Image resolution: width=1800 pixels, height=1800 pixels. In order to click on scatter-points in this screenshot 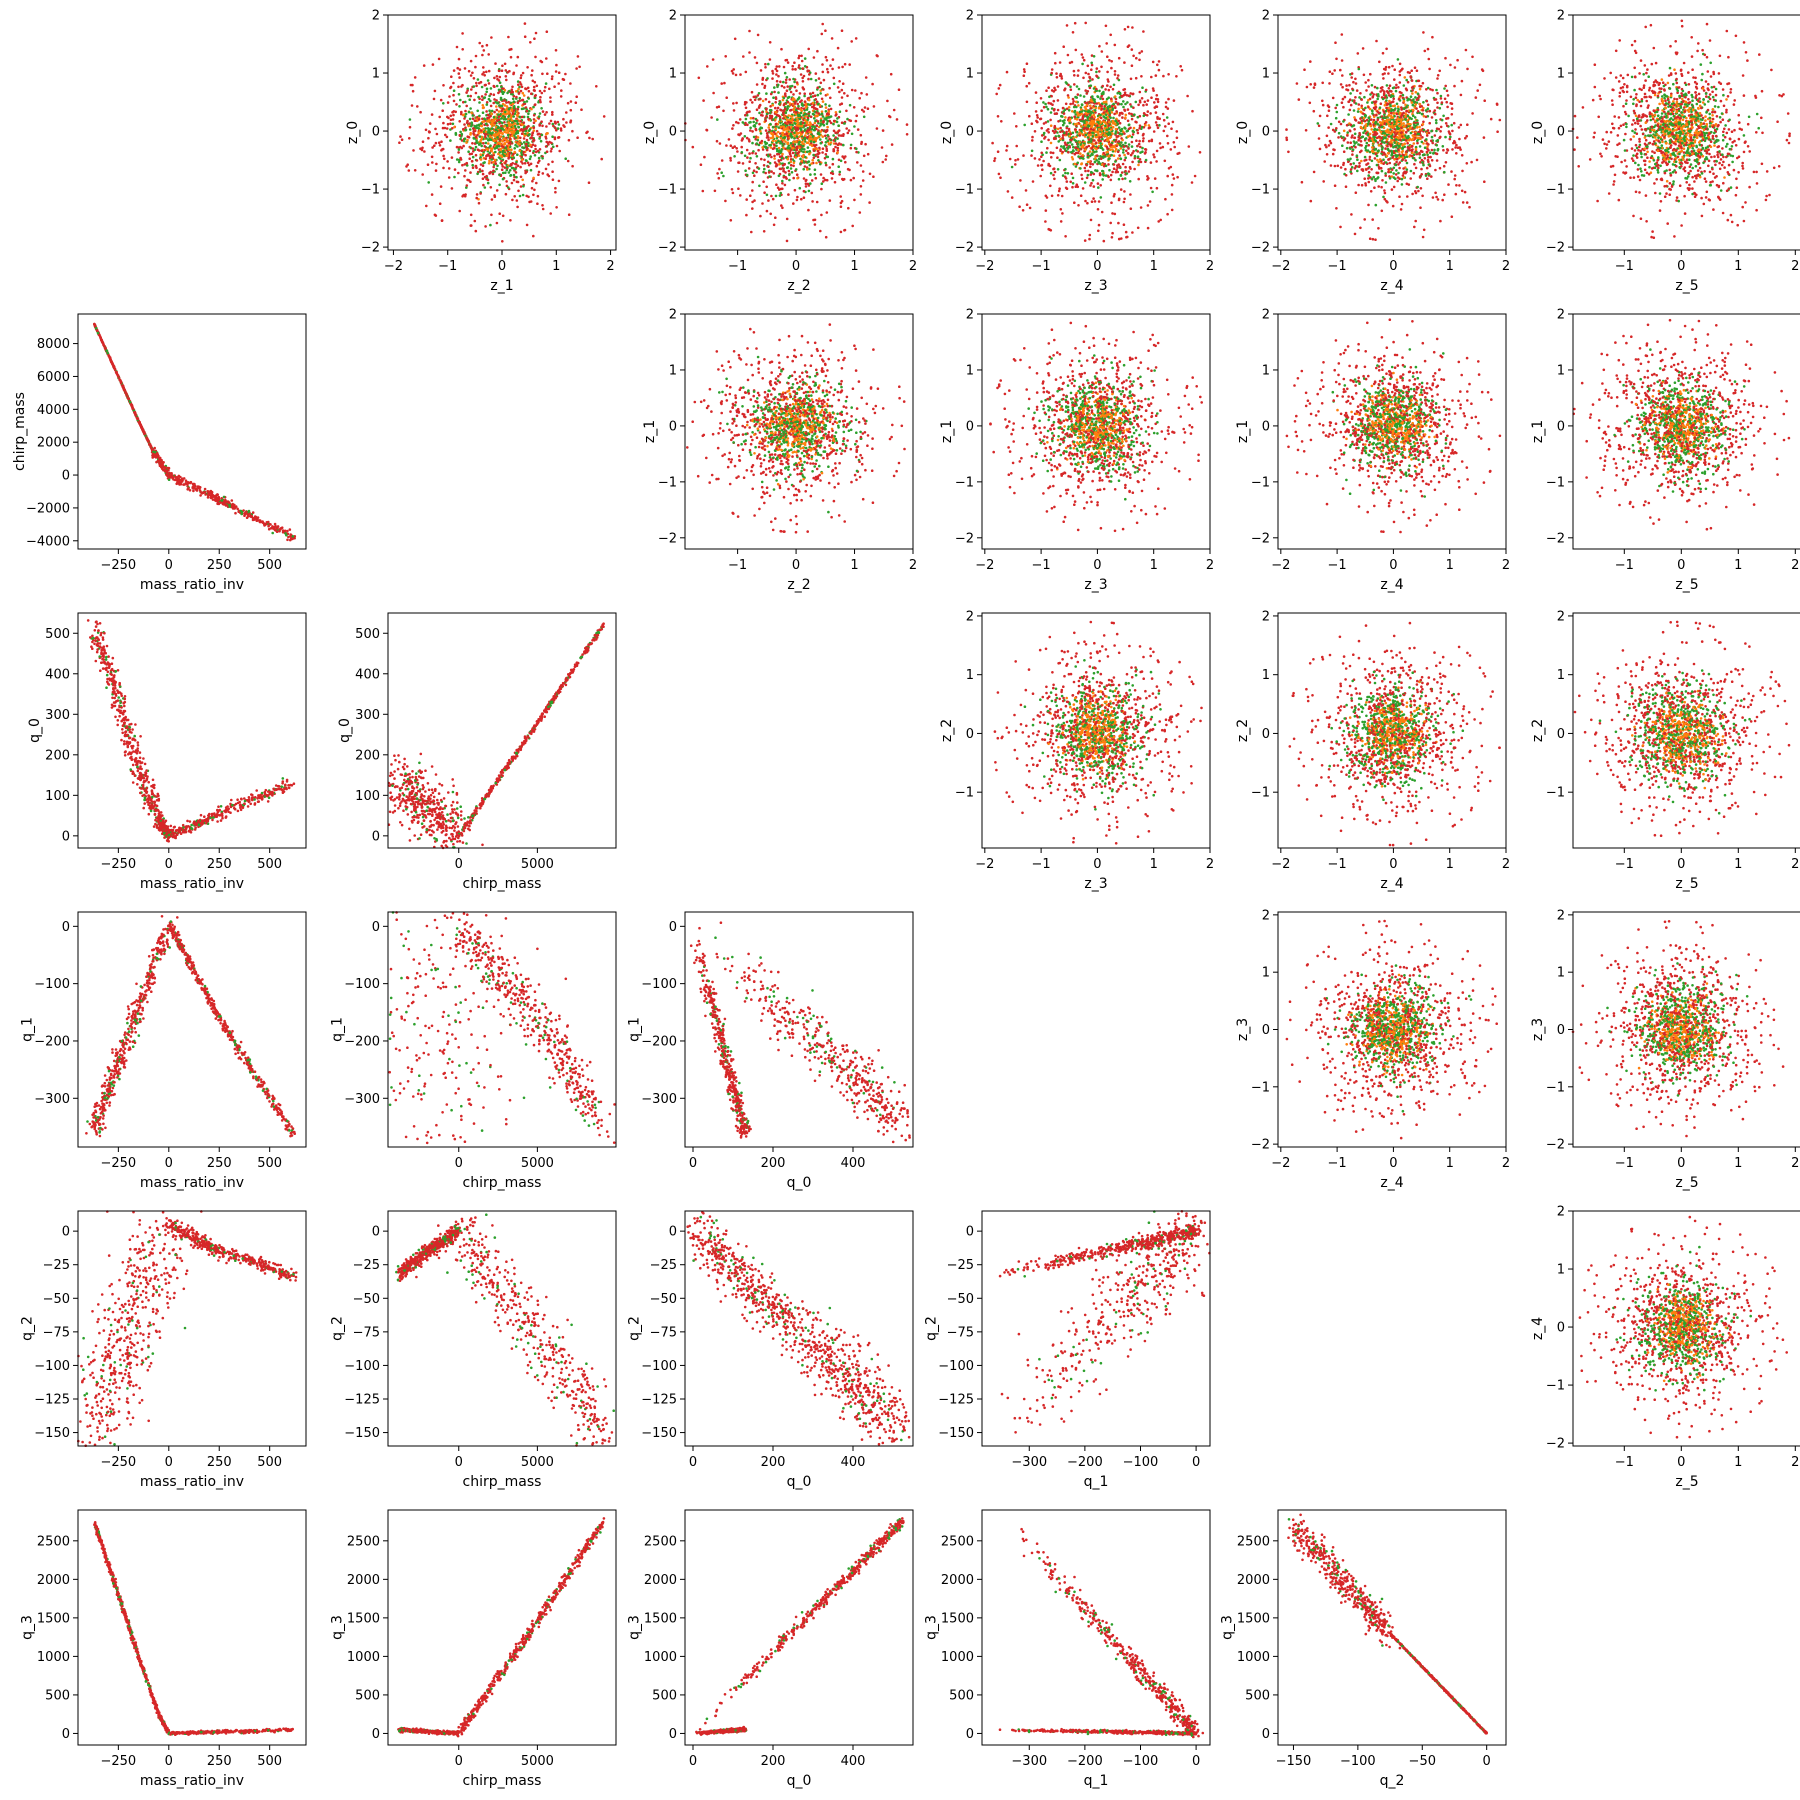, I will do `click(1393, 136)`.